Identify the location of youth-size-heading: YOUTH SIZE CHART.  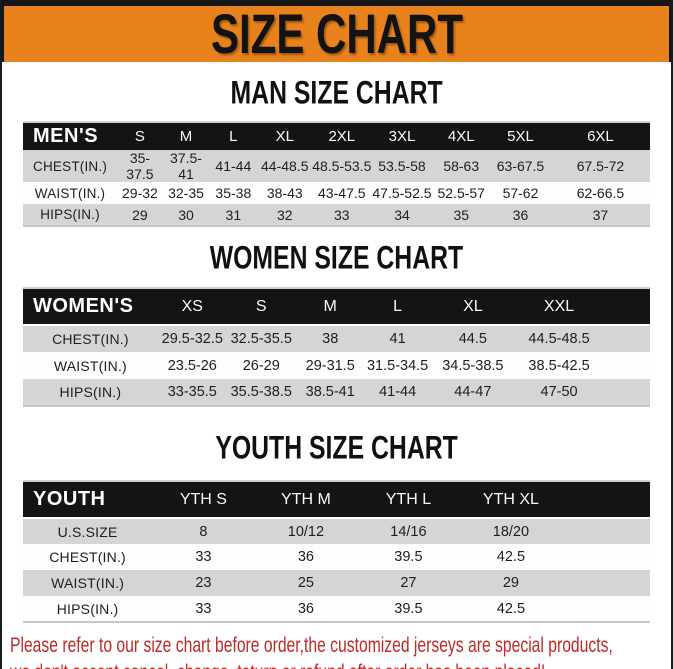
(336, 447).